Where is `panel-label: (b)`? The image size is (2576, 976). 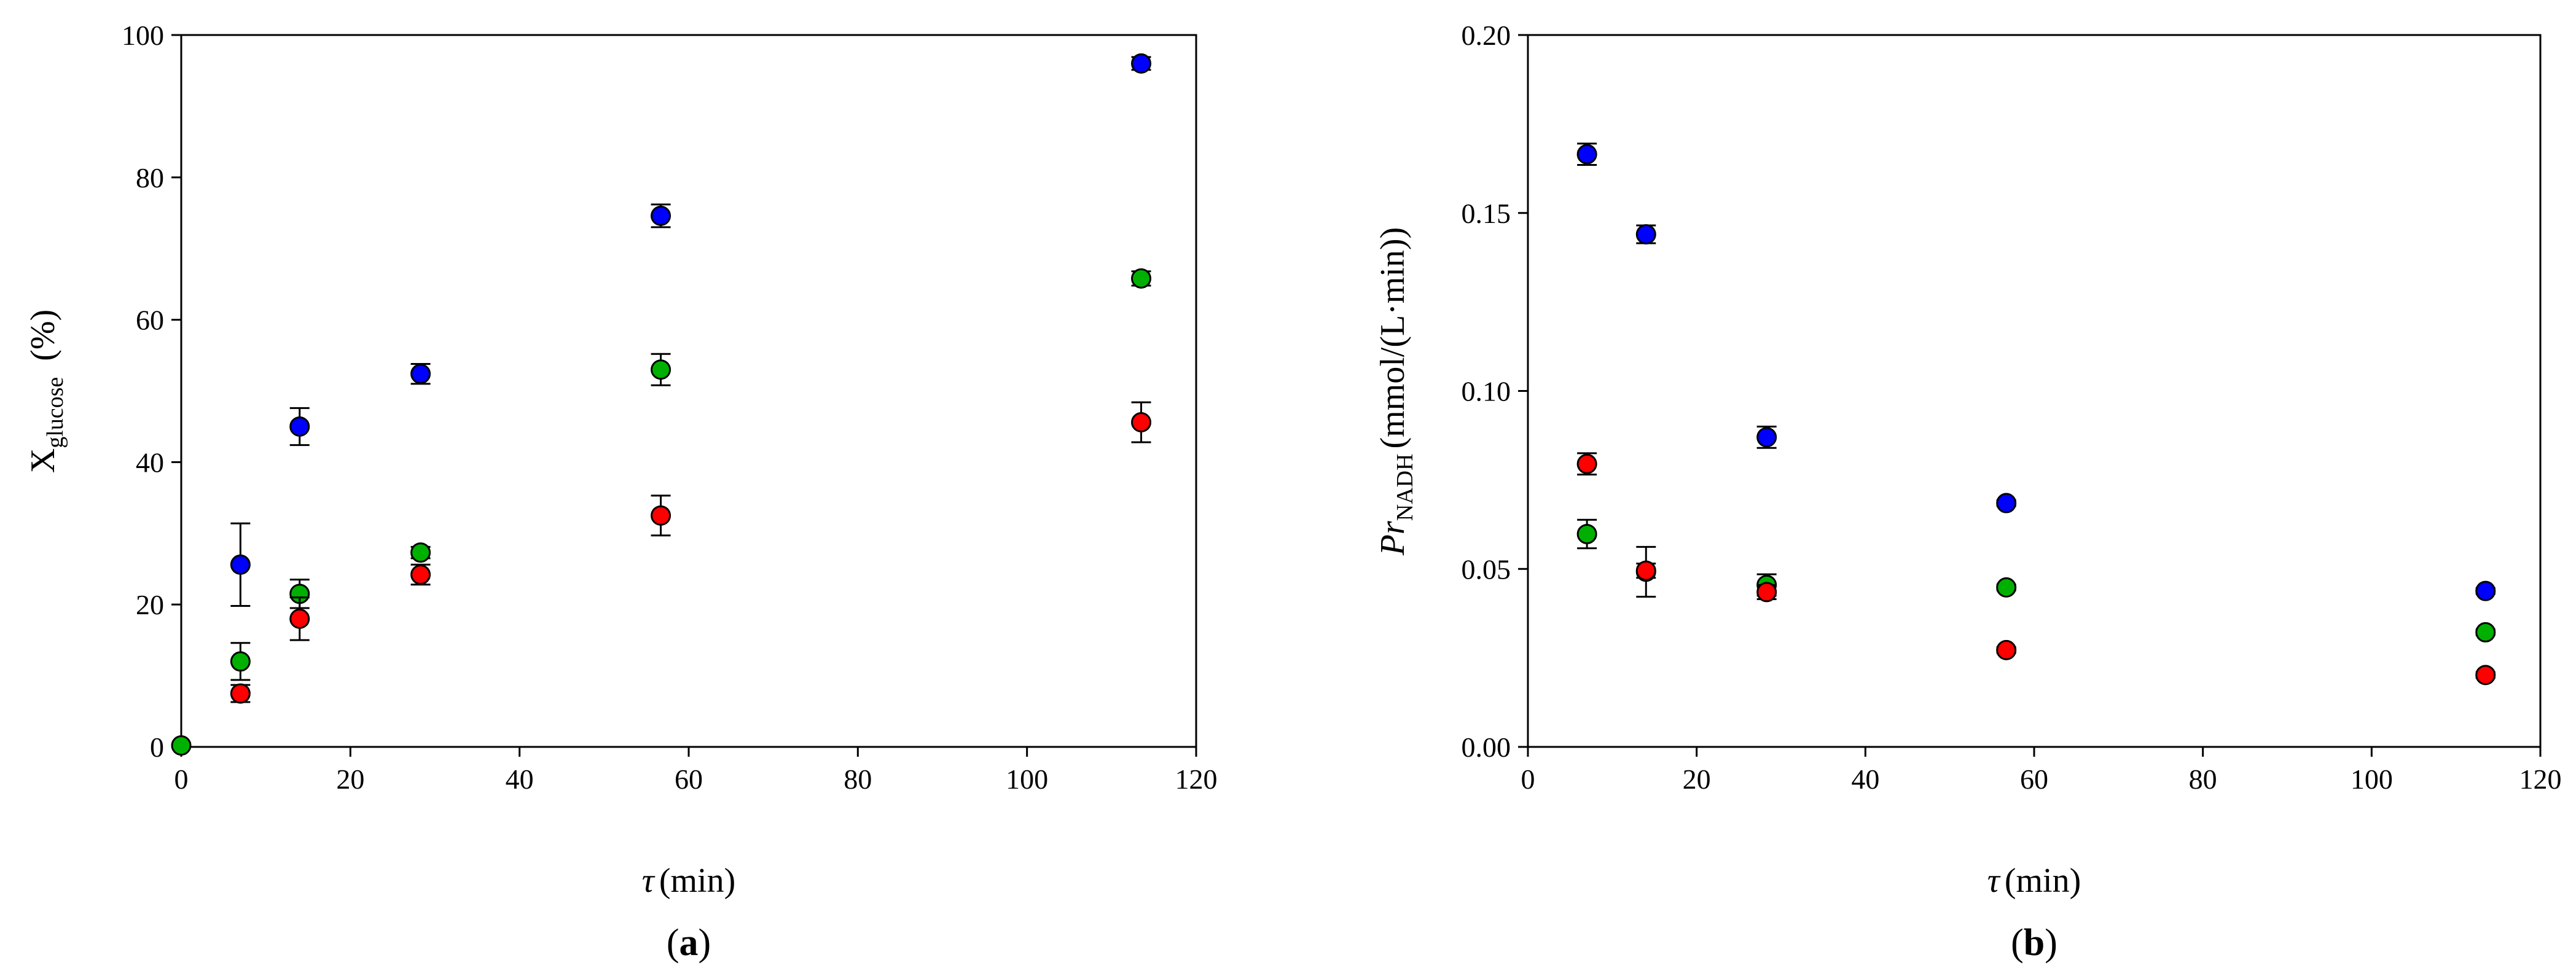
panel-label: (b) is located at coordinates (2034, 943).